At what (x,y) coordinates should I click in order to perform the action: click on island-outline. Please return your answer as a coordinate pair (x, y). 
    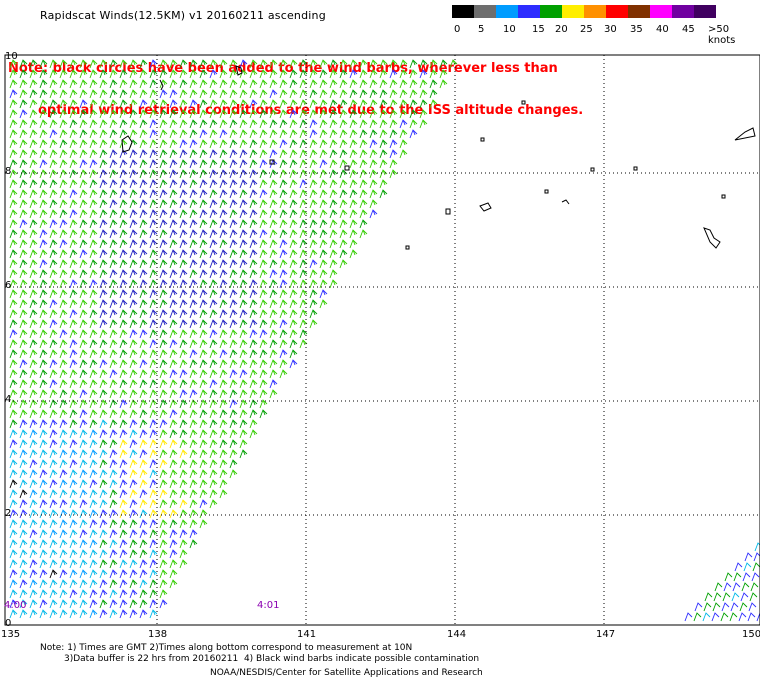
    Looking at the image, I should click on (712, 238).